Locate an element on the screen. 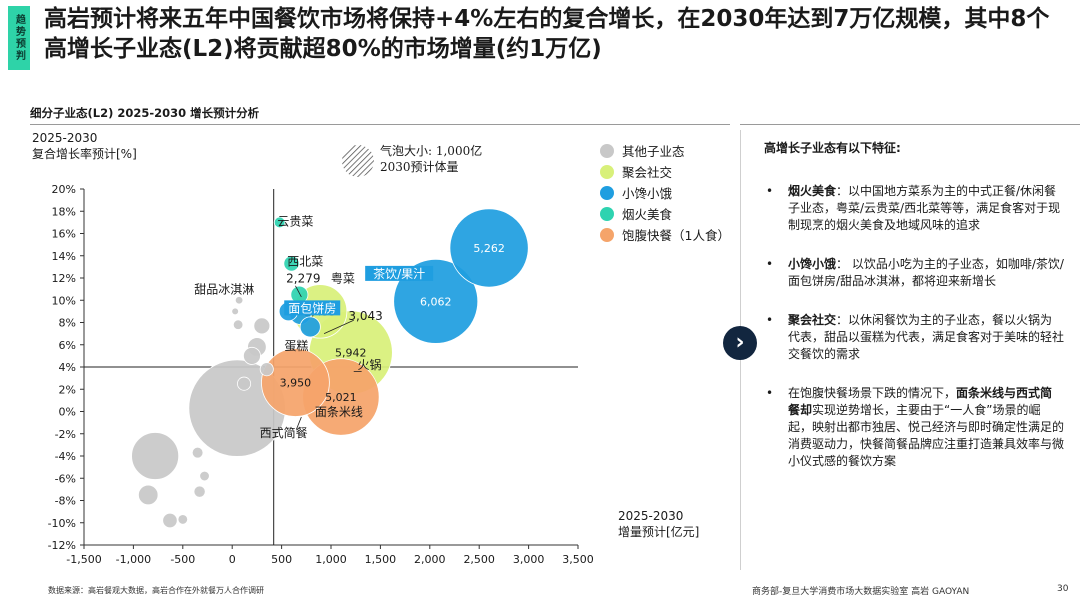  bubble-size-note-line: 气泡大小: 1,000亿 is located at coordinates (431, 151).